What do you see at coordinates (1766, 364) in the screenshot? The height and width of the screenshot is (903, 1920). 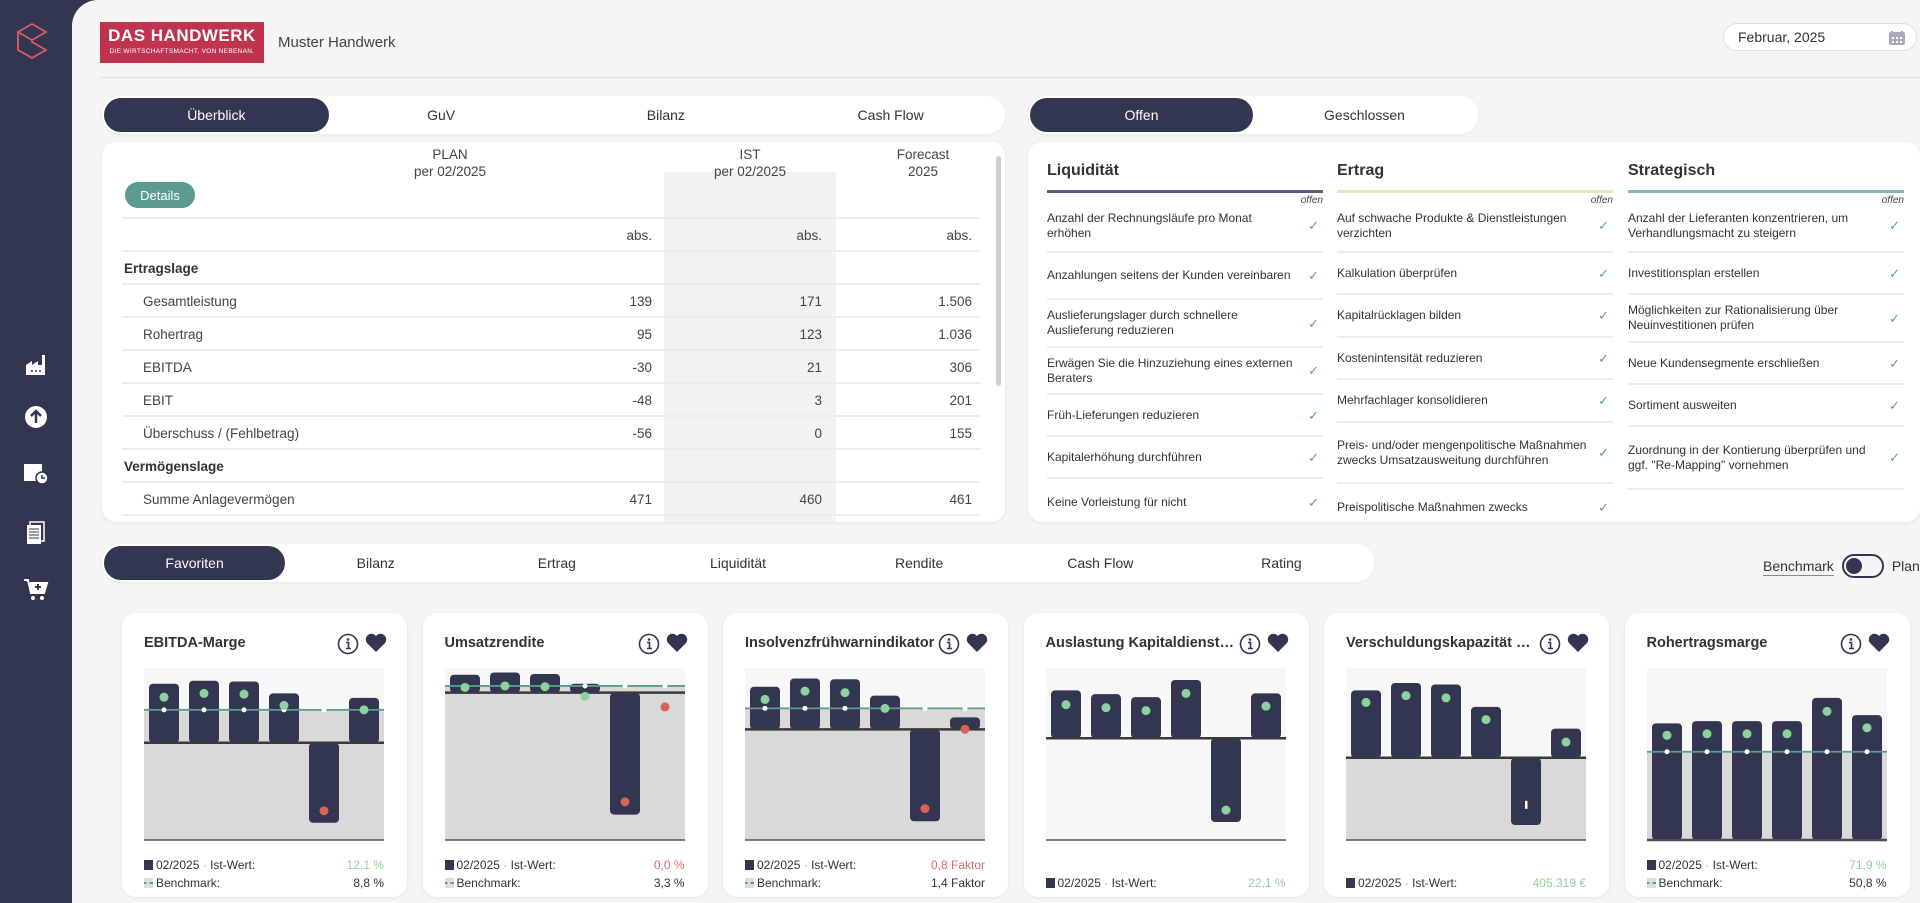 I see `measure-item: Neue Kundensegmente erschließen ✓` at bounding box center [1766, 364].